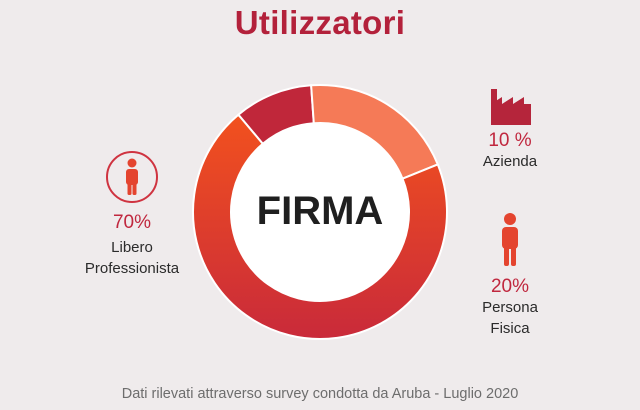 This screenshot has height=410, width=640. I want to click on libero-label-line2: Professionista, so click(132, 268).